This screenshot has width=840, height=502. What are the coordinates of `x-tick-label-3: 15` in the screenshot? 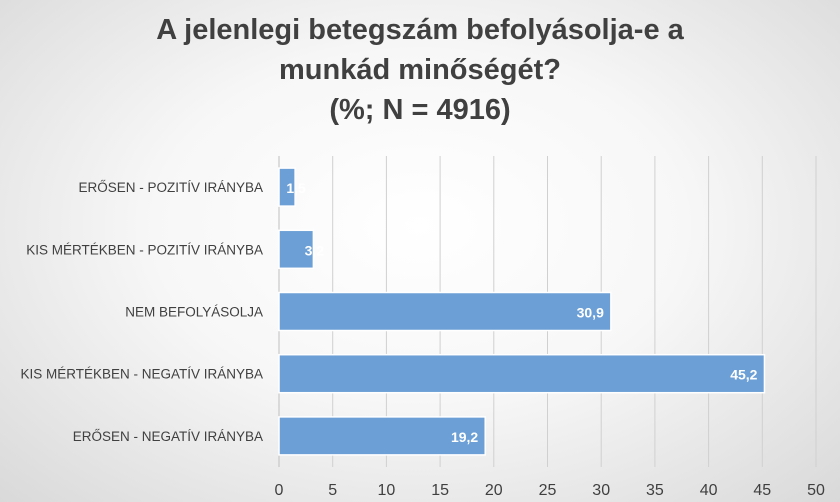 It's located at (440, 490).